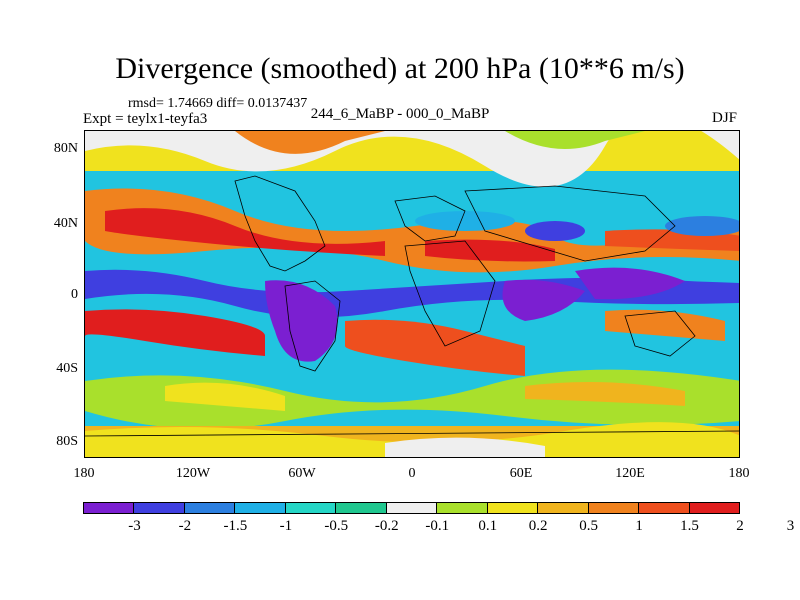 This screenshot has height=600, width=800. Describe the element at coordinates (134, 526) in the screenshot. I see `colorbar-label: -3` at that location.